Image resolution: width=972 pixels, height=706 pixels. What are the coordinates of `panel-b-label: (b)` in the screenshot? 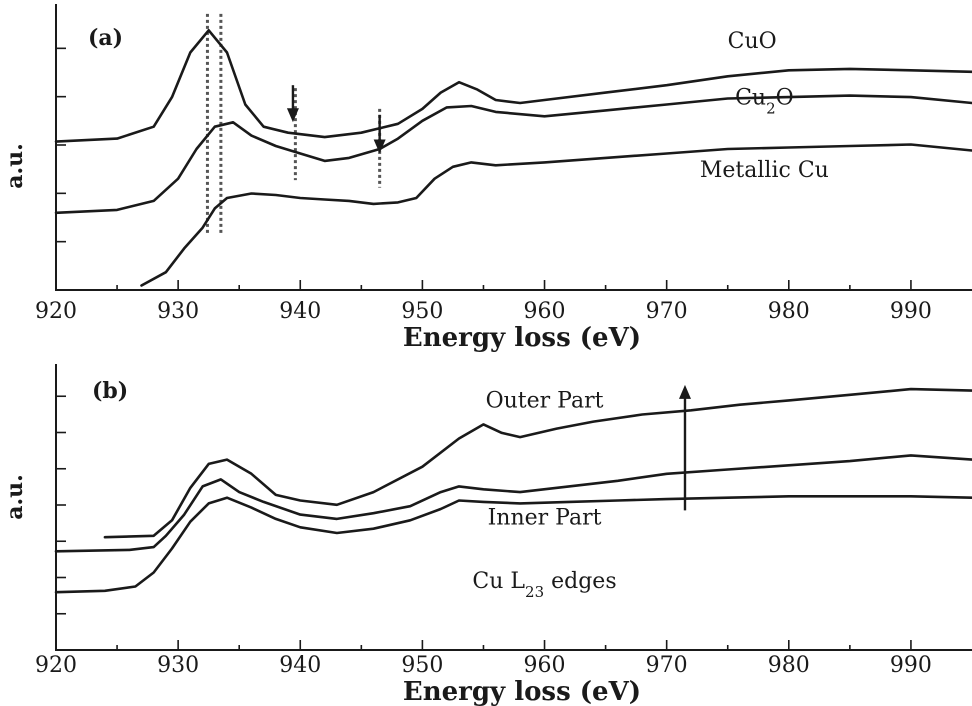 It's located at (110, 391).